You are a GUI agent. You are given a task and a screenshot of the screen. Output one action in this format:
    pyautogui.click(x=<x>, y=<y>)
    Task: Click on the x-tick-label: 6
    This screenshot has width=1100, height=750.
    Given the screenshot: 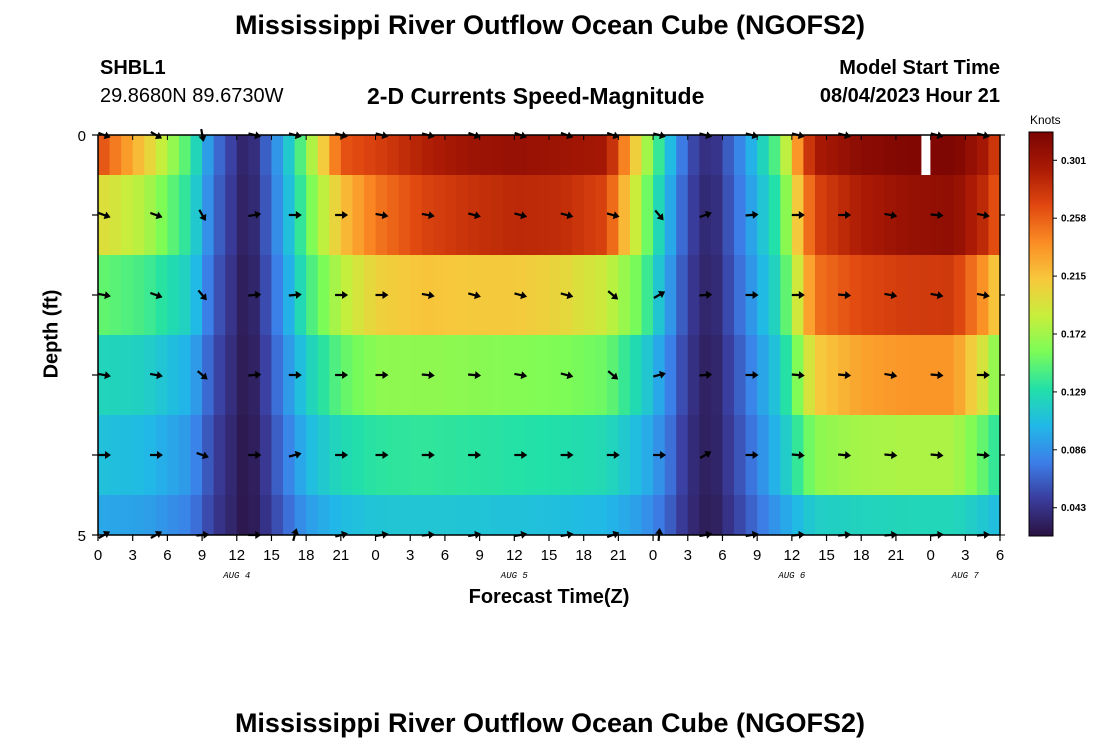 What is the action you would take?
    pyautogui.click(x=1000, y=555)
    